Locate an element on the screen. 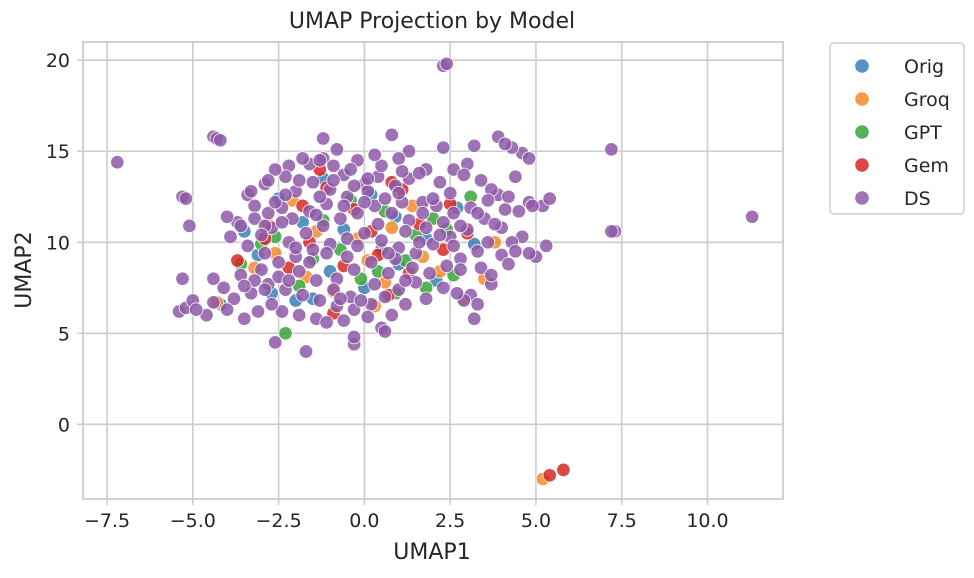 The height and width of the screenshot is (578, 974). y-tick-label: 20 is located at coordinates (58, 61).